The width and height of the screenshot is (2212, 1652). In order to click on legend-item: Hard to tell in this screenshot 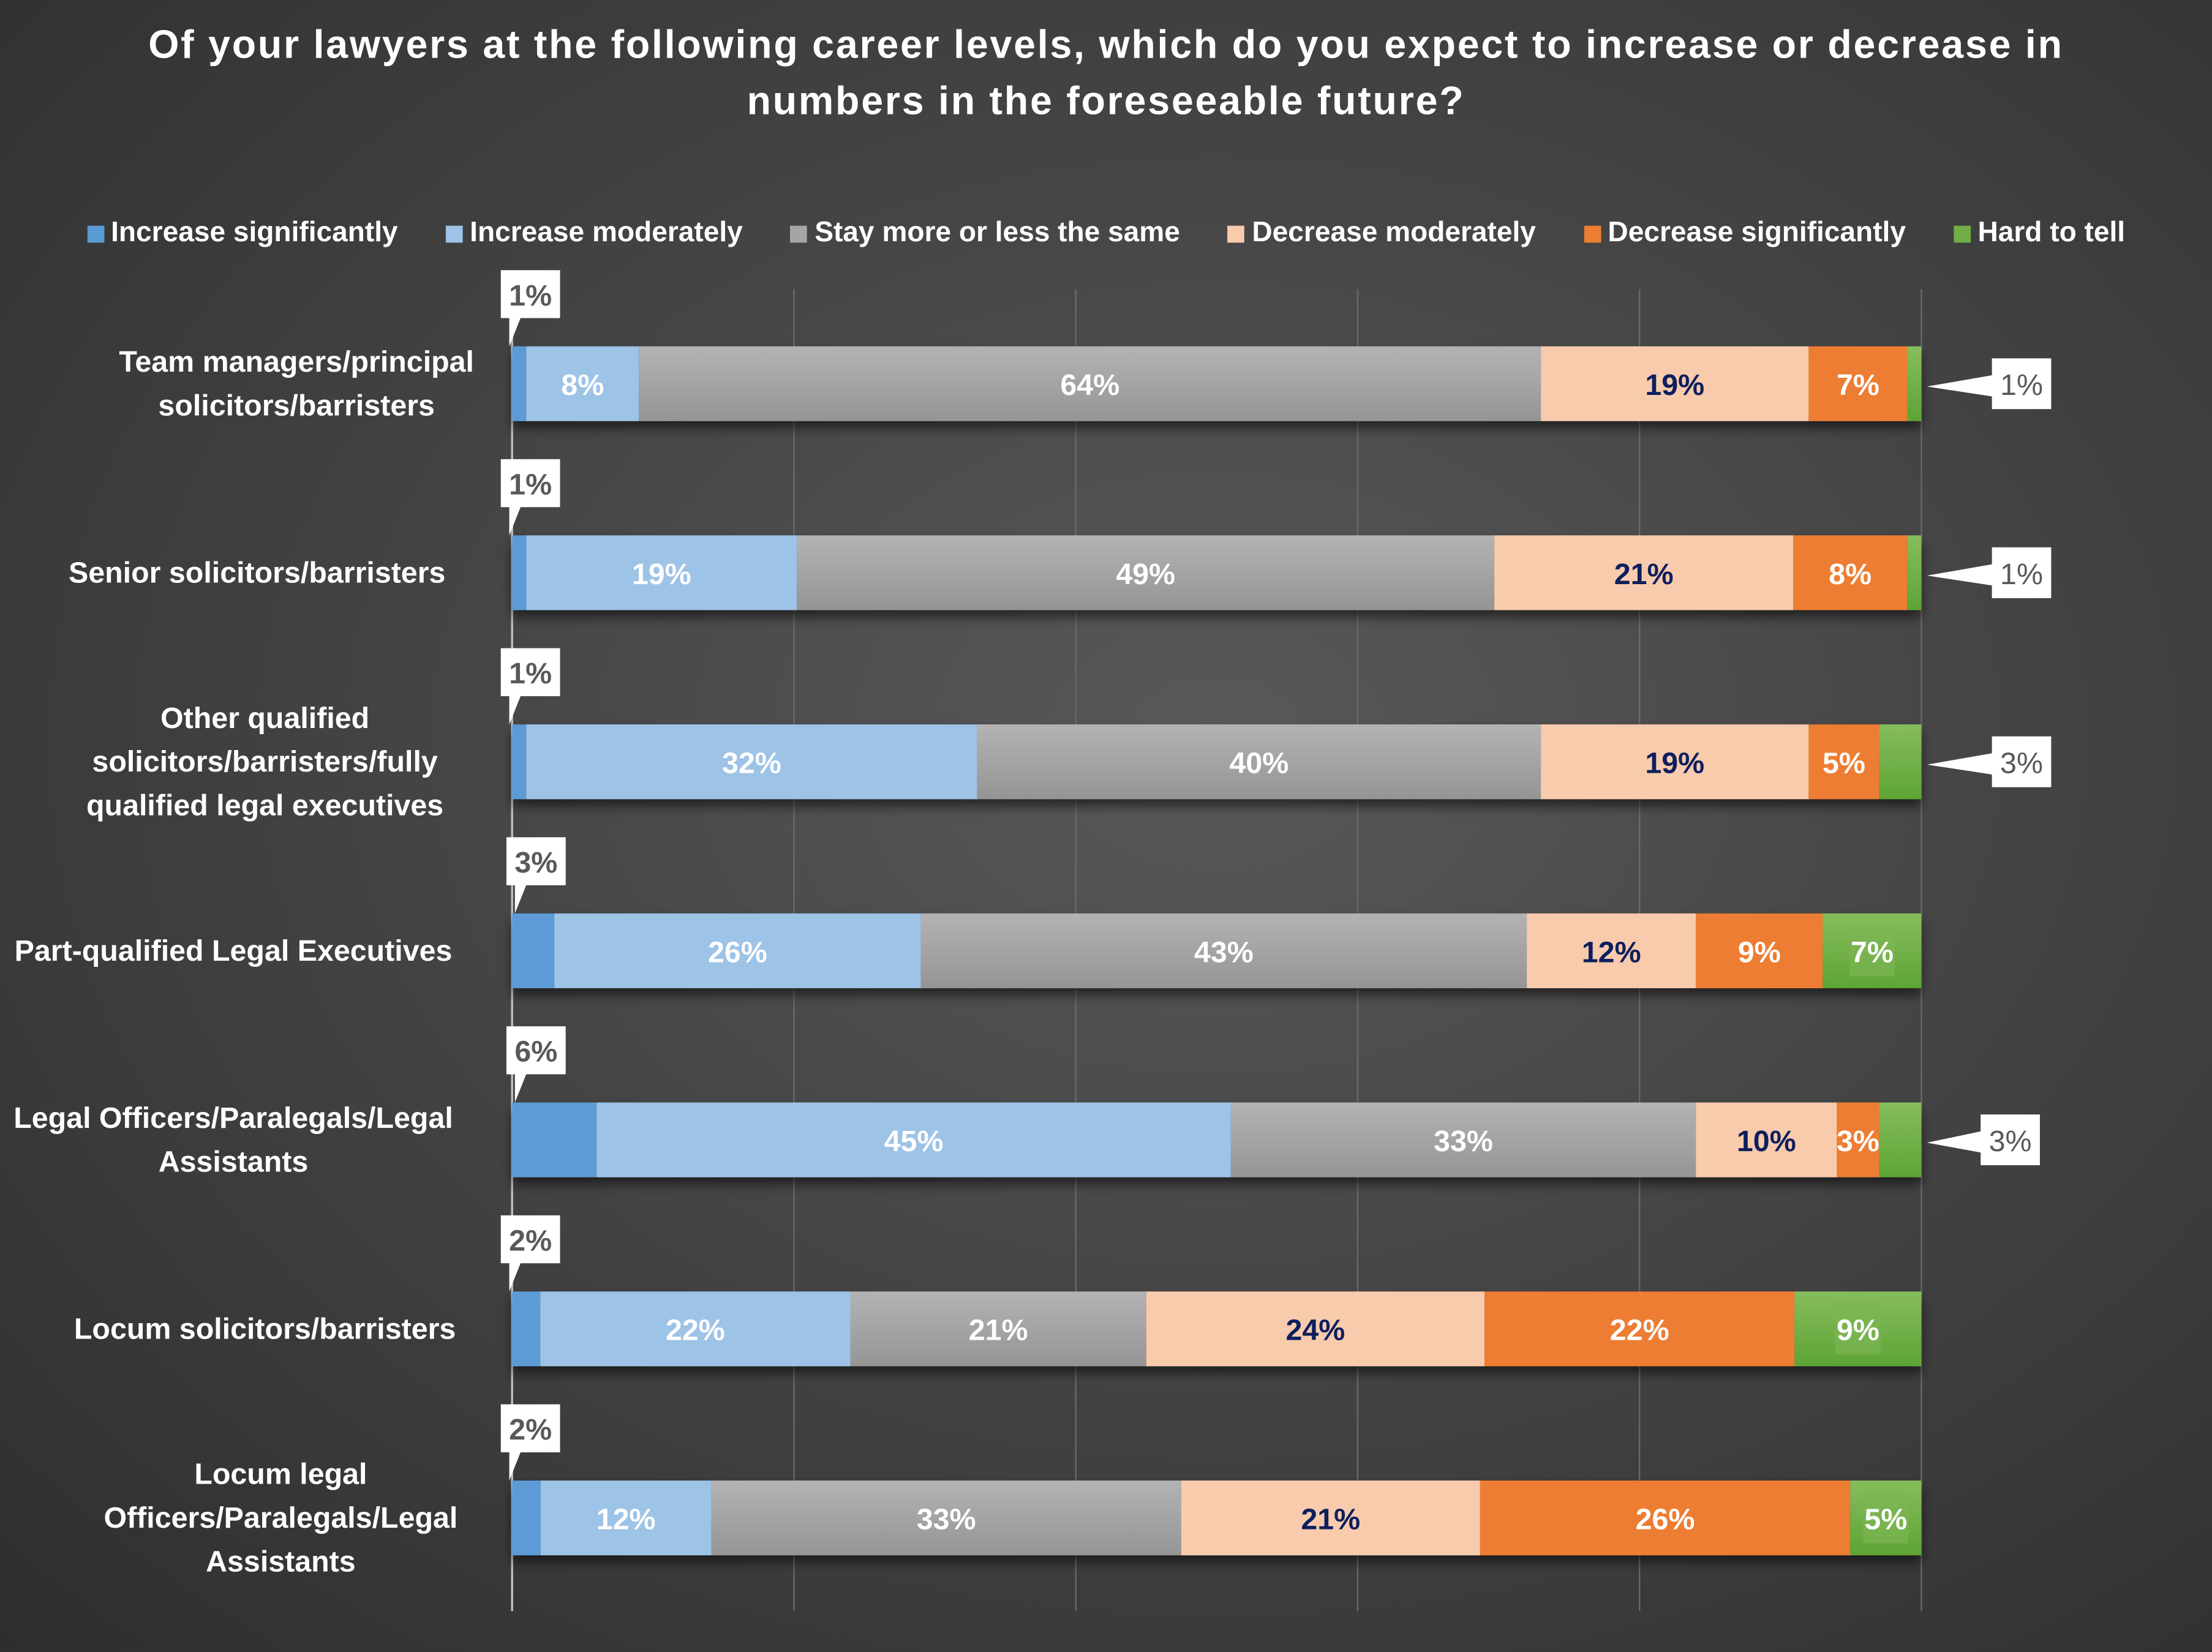, I will do `click(2039, 233)`.